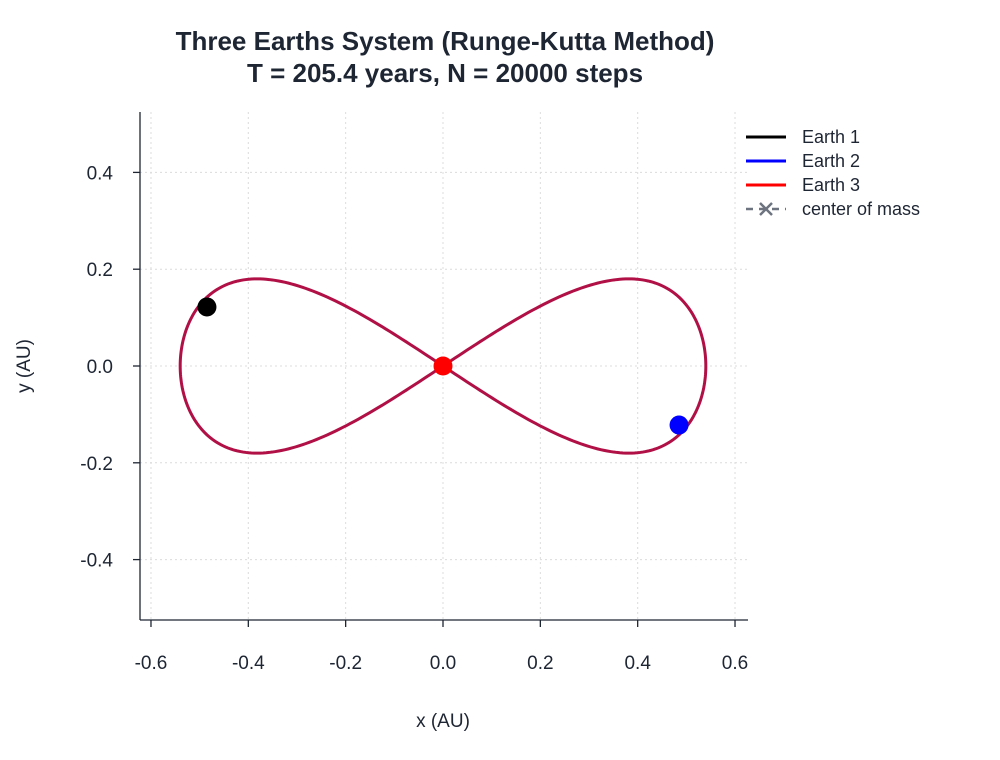 The image size is (1000, 760). I want to click on y-tick-label: 0.2, so click(100, 270).